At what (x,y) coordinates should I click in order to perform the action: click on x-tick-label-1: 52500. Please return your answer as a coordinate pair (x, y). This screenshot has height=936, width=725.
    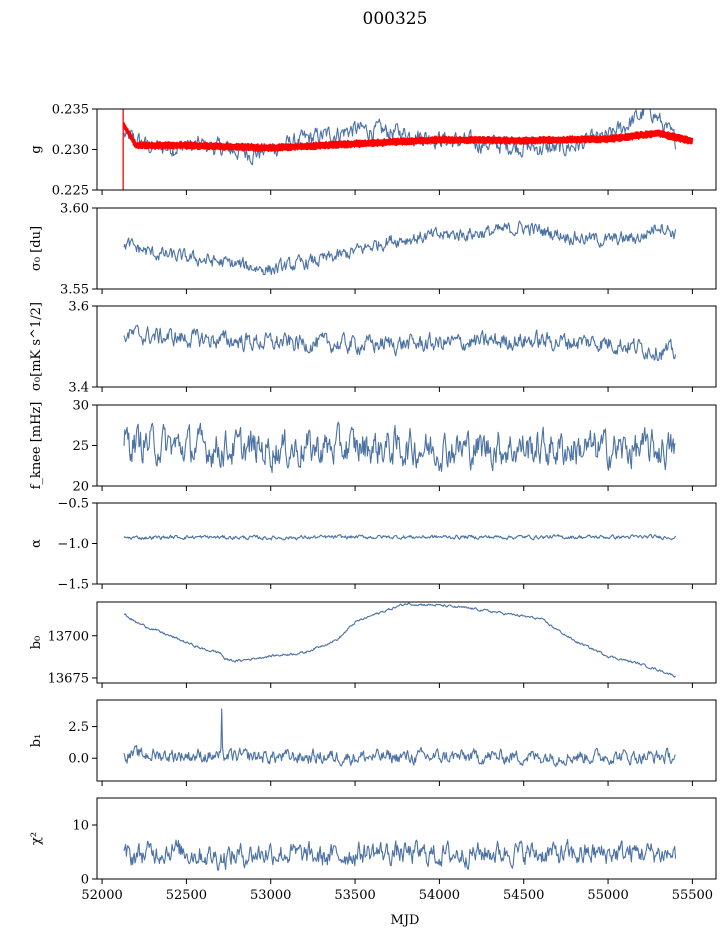
    Looking at the image, I should click on (186, 895).